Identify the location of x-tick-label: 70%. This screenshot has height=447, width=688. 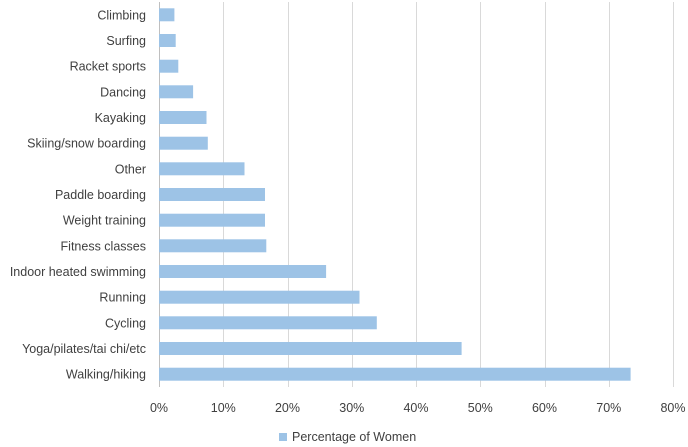
(608, 408).